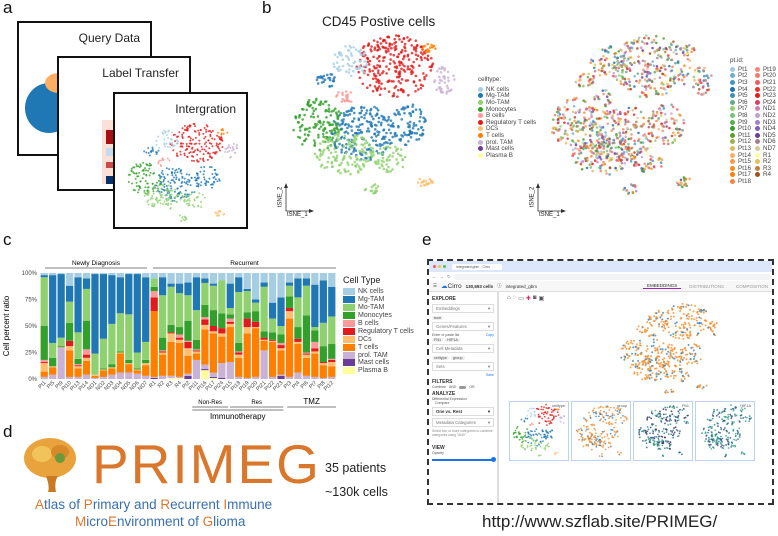  What do you see at coordinates (434, 266) in the screenshot?
I see `close-window-button` at bounding box center [434, 266].